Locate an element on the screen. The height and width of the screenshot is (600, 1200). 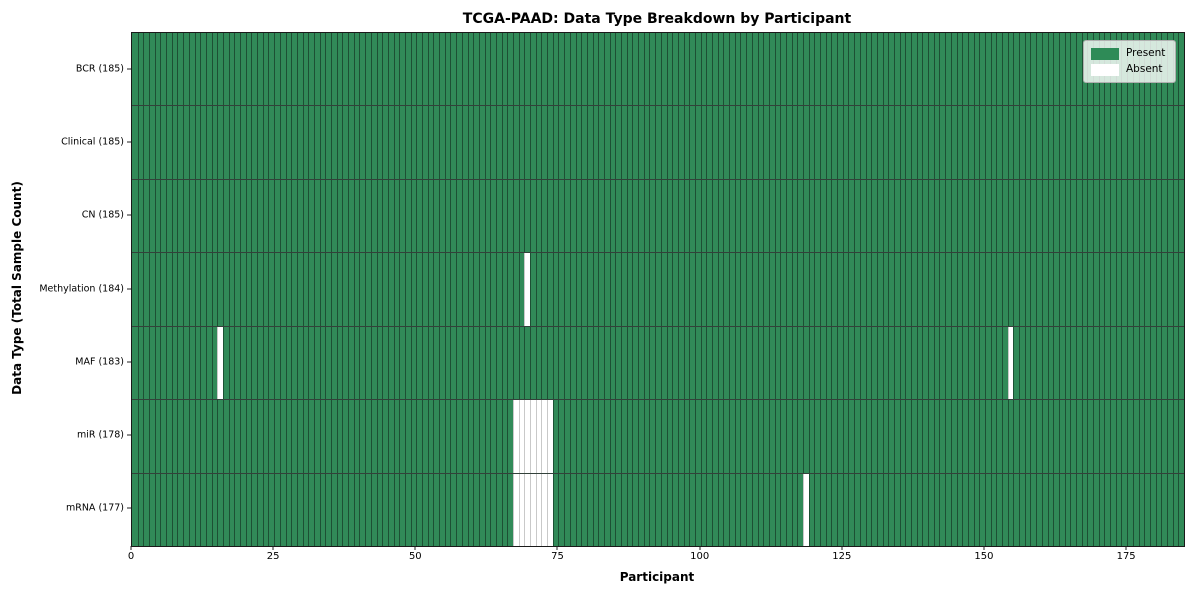
absent-cell is located at coordinates (533, 436).